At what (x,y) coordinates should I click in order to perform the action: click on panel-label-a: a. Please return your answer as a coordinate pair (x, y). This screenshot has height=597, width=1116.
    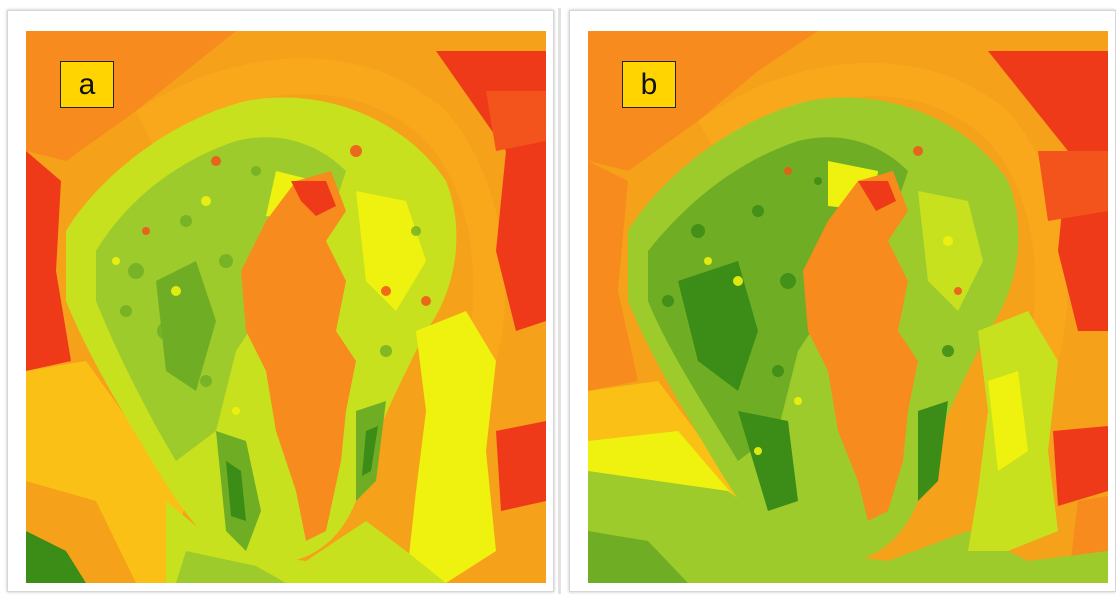
    Looking at the image, I should click on (87, 84).